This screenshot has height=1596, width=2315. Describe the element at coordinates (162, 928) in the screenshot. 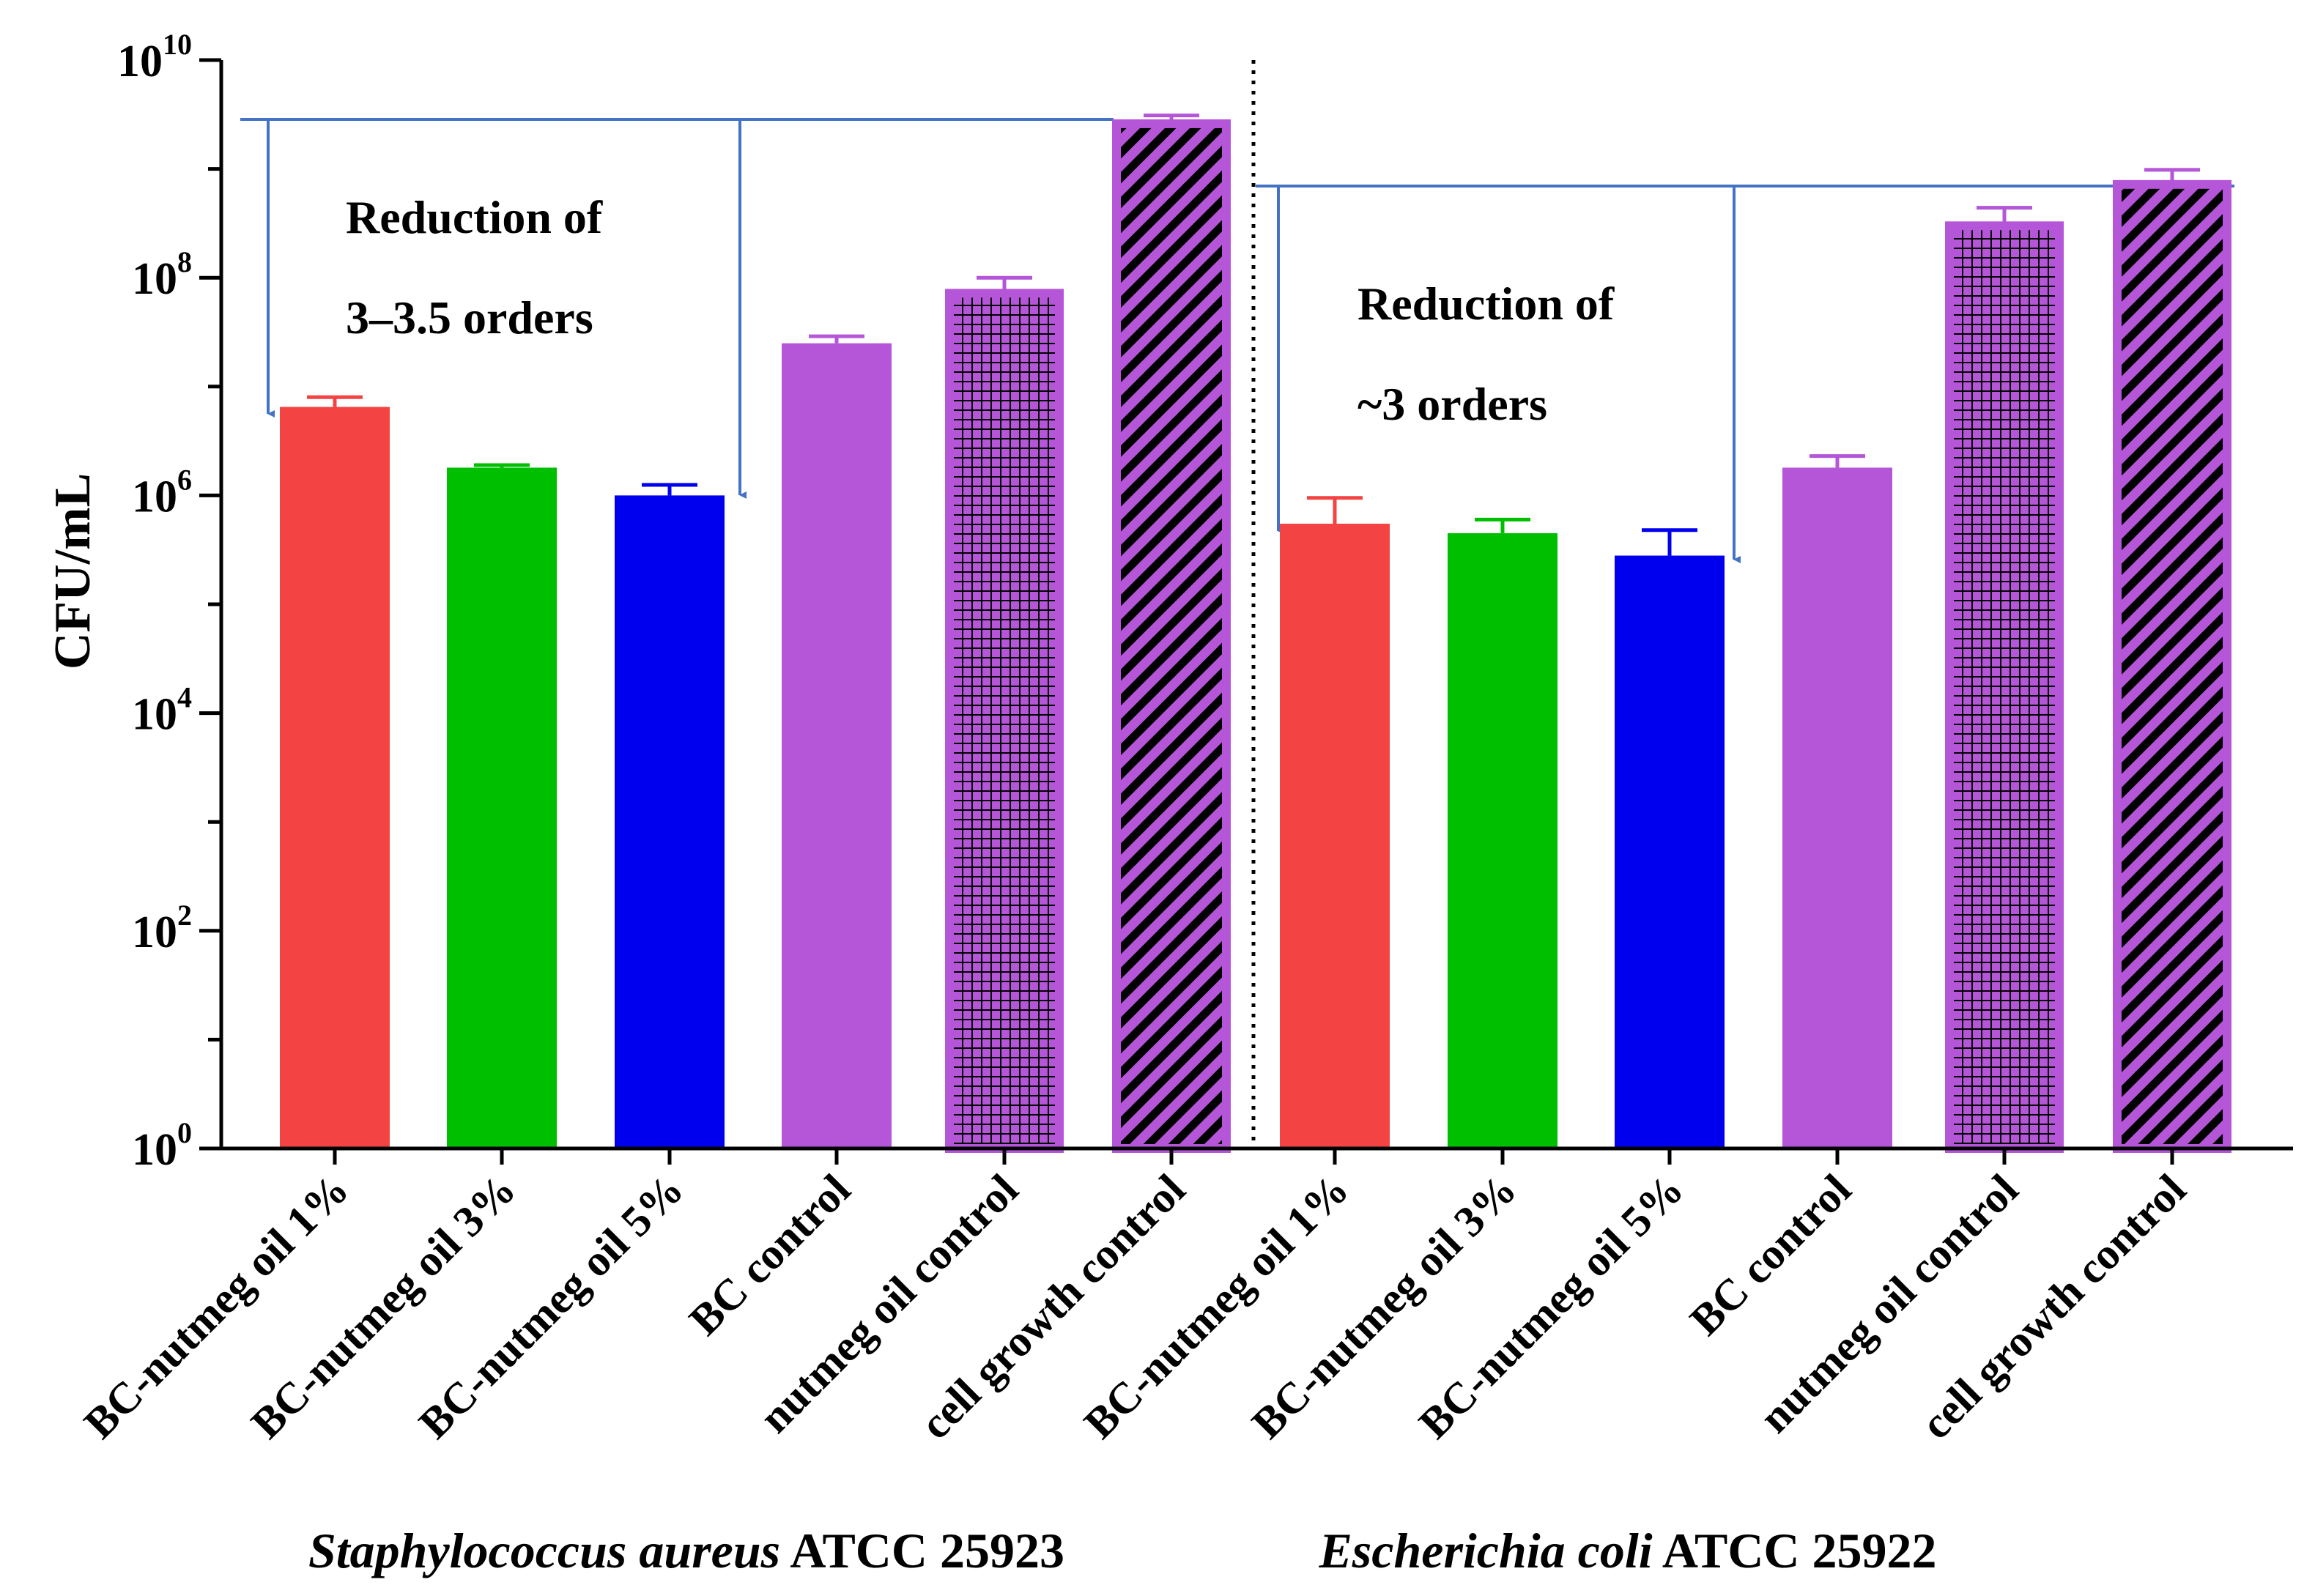

I see `y-tick-label: 10²` at that location.